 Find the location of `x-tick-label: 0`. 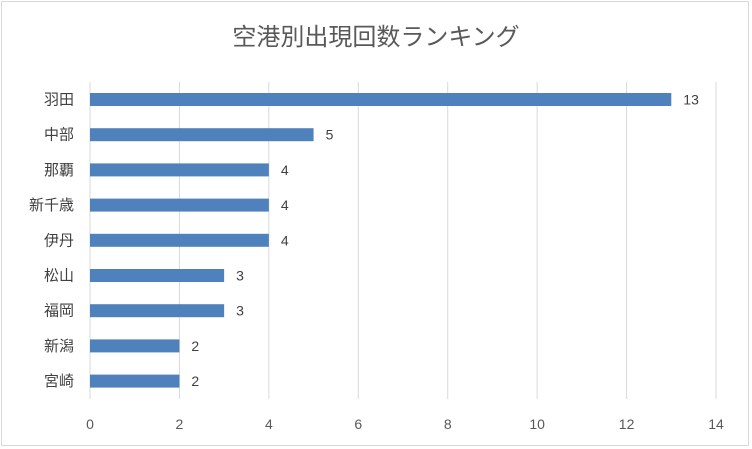

x-tick-label: 0 is located at coordinates (90, 424).